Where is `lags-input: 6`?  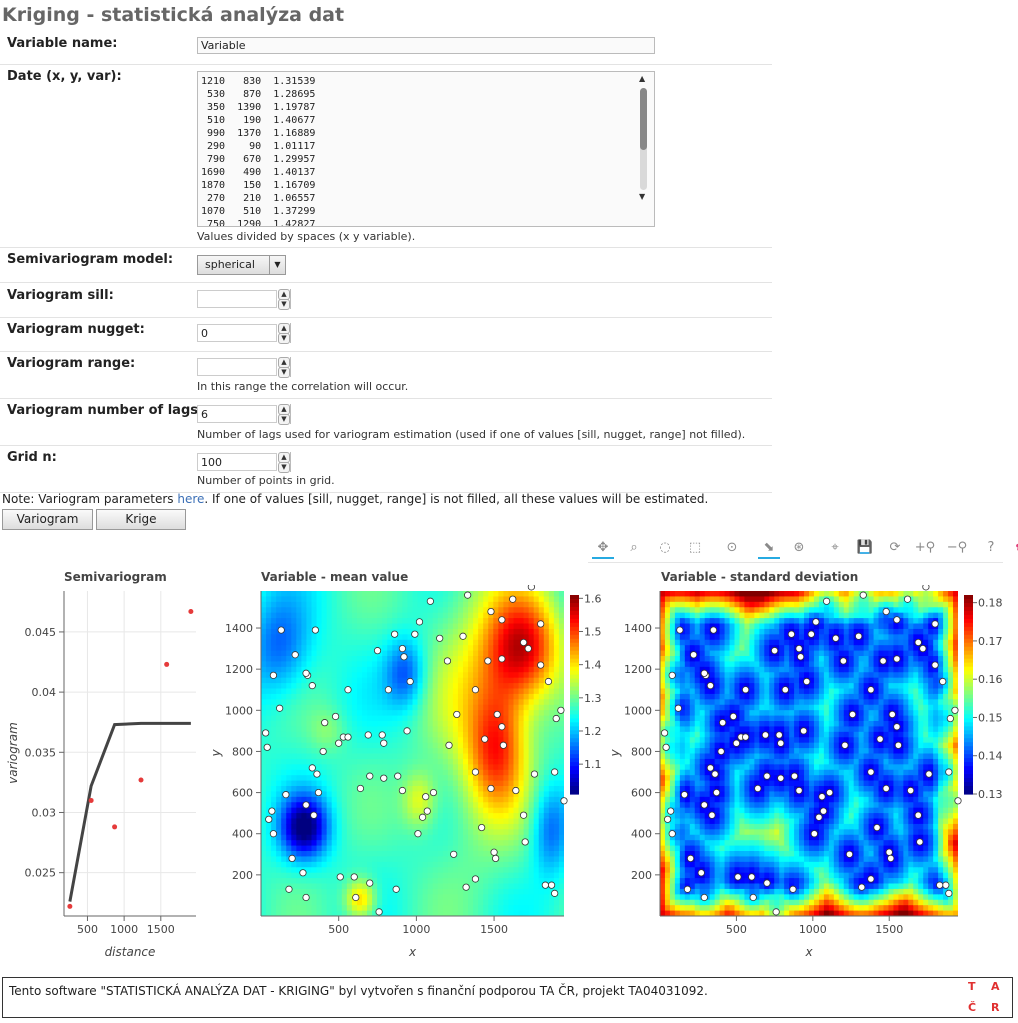 lags-input: 6 is located at coordinates (237, 414).